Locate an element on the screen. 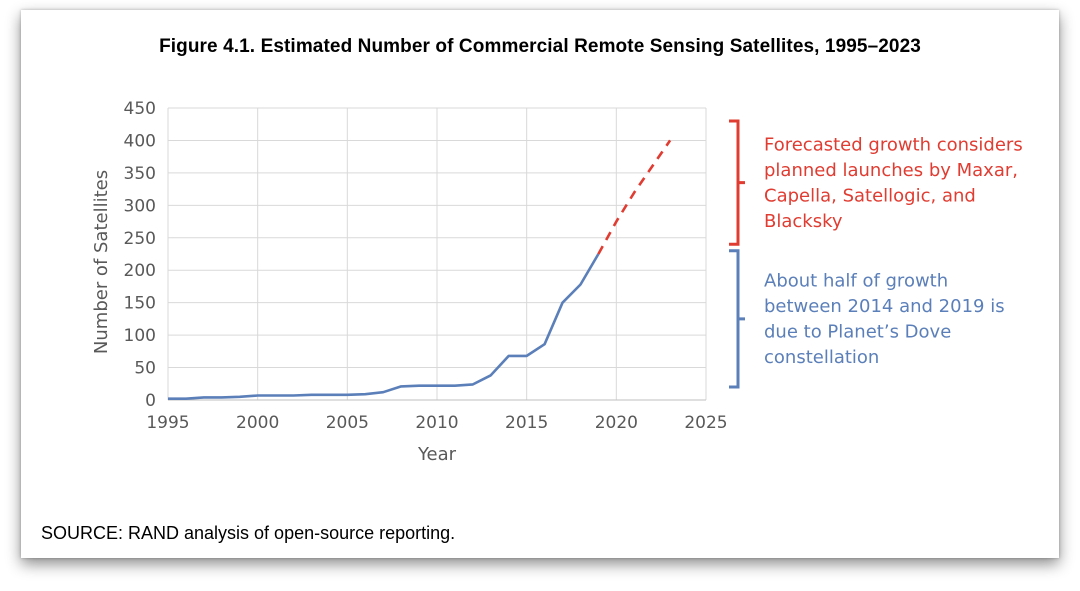 This screenshot has height=591, width=1080. y-tick-label: 400 is located at coordinates (140, 141).